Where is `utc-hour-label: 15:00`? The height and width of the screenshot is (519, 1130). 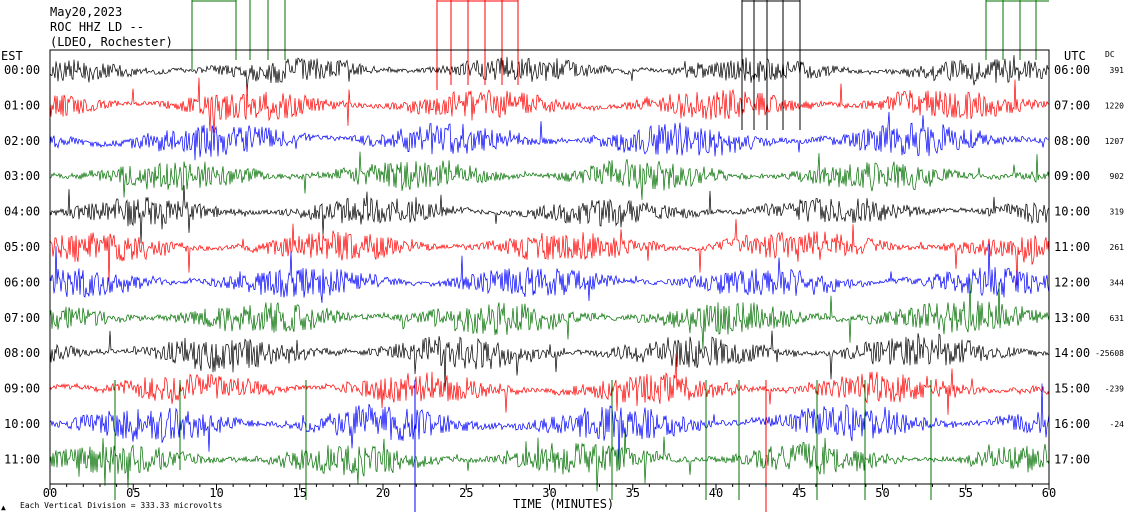
utc-hour-label: 15:00 is located at coordinates (1072, 389).